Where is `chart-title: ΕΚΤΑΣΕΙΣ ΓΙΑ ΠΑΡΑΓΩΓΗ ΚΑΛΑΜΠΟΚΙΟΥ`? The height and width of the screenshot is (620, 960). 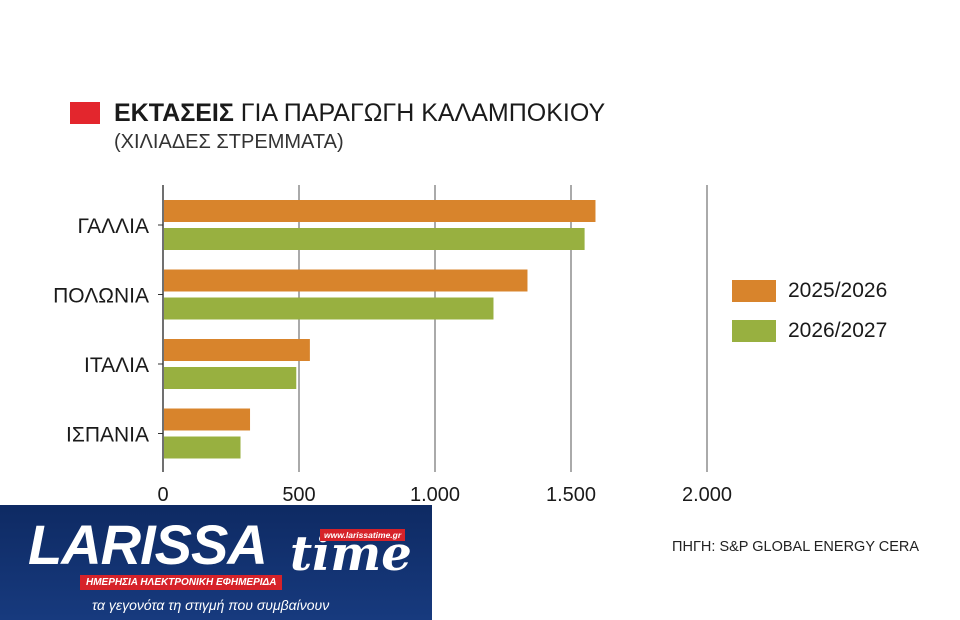 chart-title: ΕΚΤΑΣΕΙΣ ΓΙΑ ΠΑΡΑΓΩΓΗ ΚΑΛΑΜΠΟΚΙΟΥ is located at coordinates (359, 113).